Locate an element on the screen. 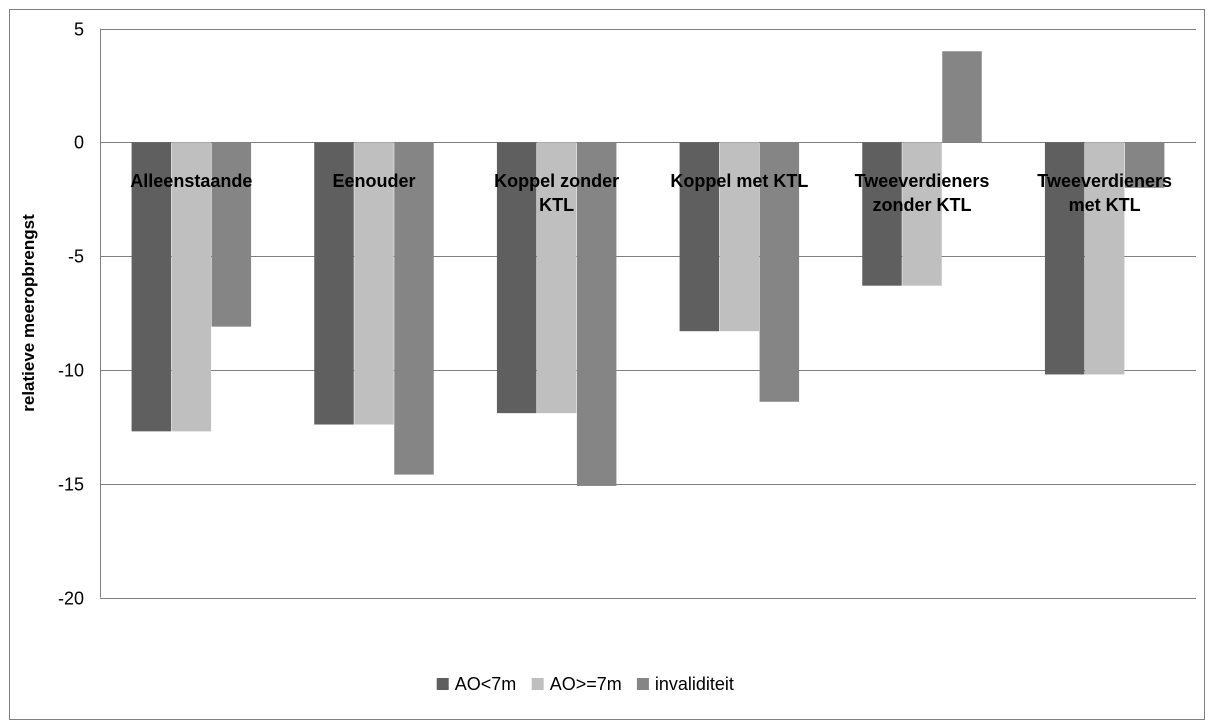  category-label: Alleenstaande is located at coordinates (191, 181).